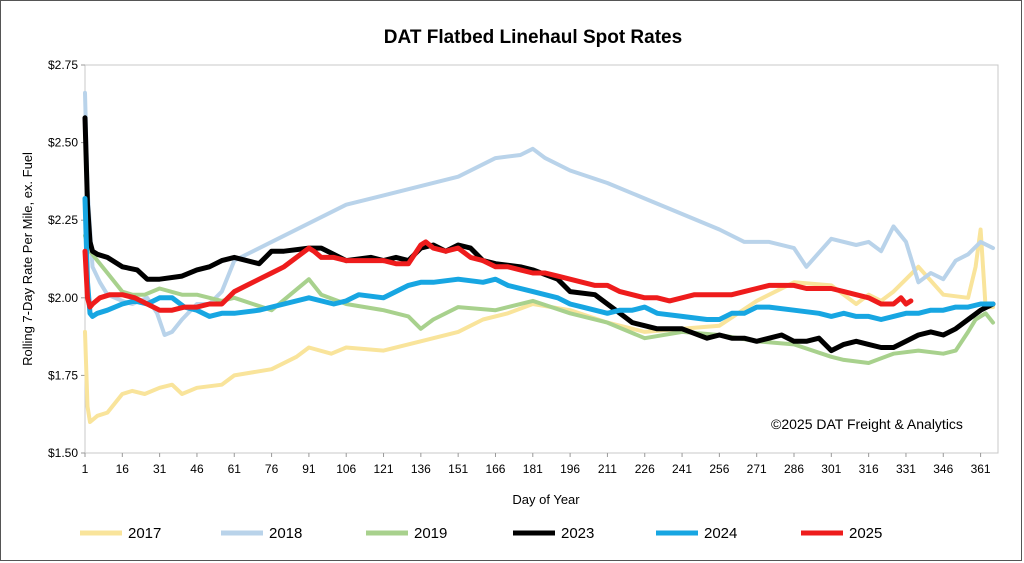  What do you see at coordinates (27, 259) in the screenshot?
I see `y-axis-label: Rolling 7-Day Rate Per Mile, ex. Fuel` at bounding box center [27, 259].